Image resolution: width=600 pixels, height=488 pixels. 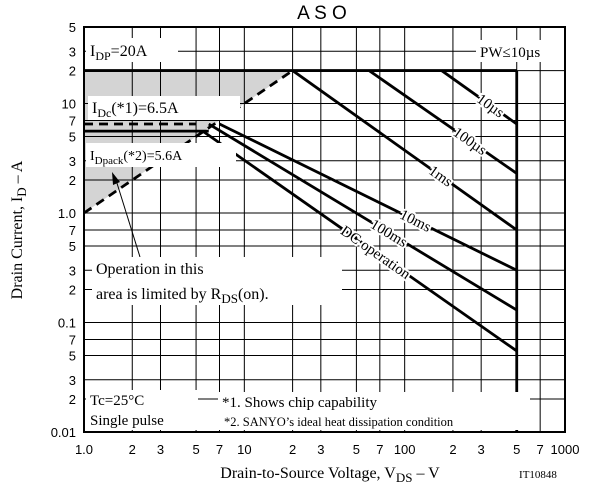 I want to click on text: Dpack, so click(x=109, y=161).